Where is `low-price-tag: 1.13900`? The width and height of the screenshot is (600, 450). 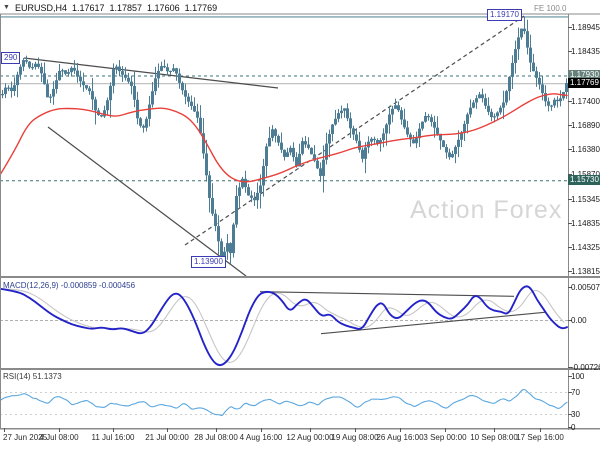
low-price-tag: 1.13900 is located at coordinates (208, 262).